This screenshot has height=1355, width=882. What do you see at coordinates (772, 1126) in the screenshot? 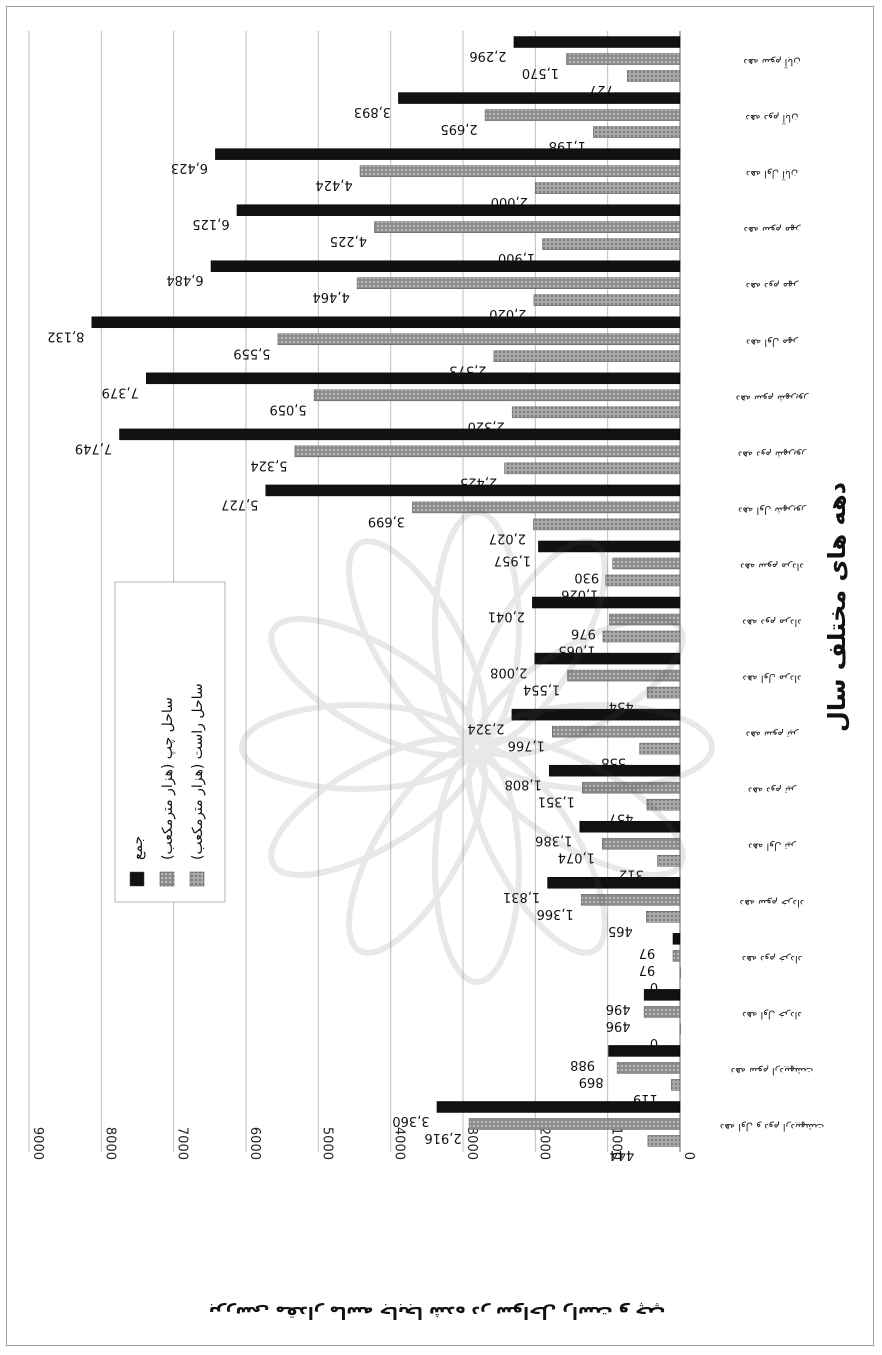
I see `category-label: دهه اول و دوم اردیبهشت` at bounding box center [772, 1126].